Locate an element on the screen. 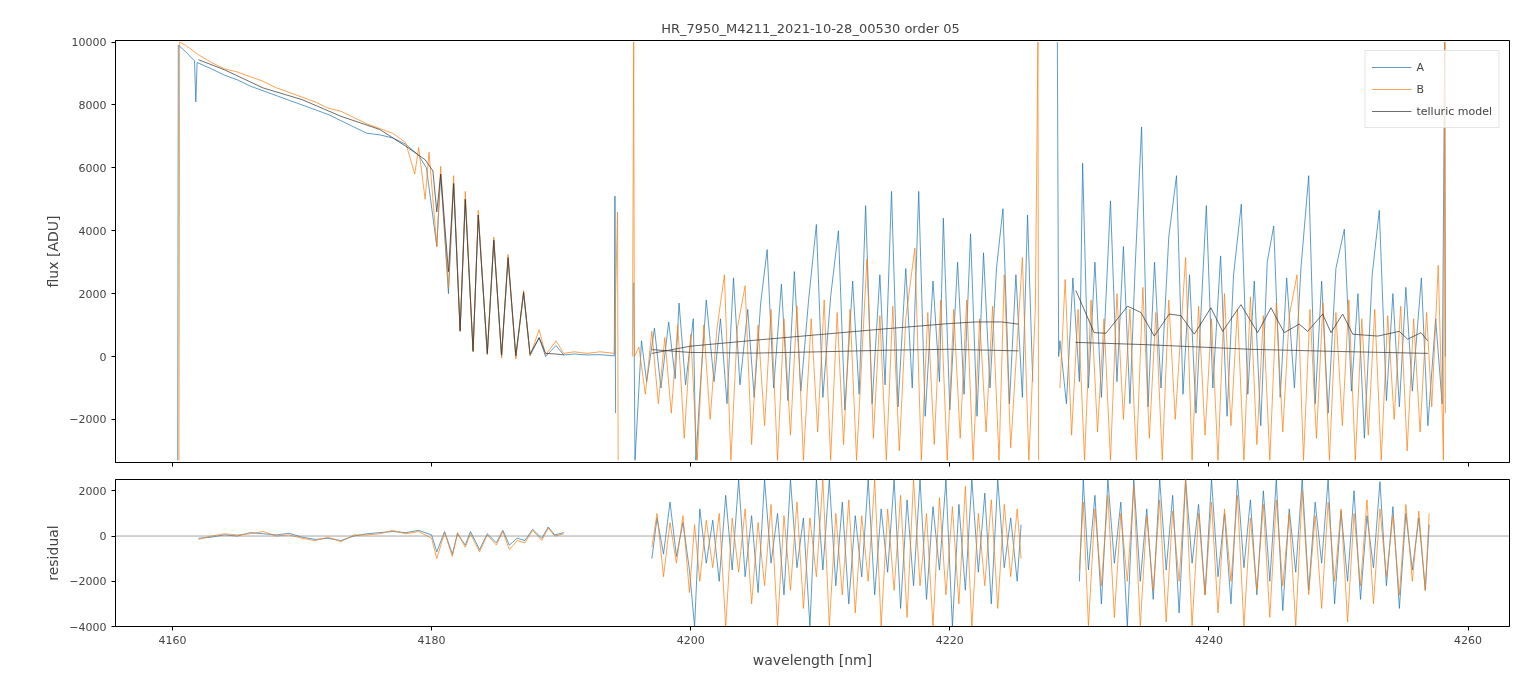 The height and width of the screenshot is (696, 1523). y-tick-label: −4000 is located at coordinates (88, 627).